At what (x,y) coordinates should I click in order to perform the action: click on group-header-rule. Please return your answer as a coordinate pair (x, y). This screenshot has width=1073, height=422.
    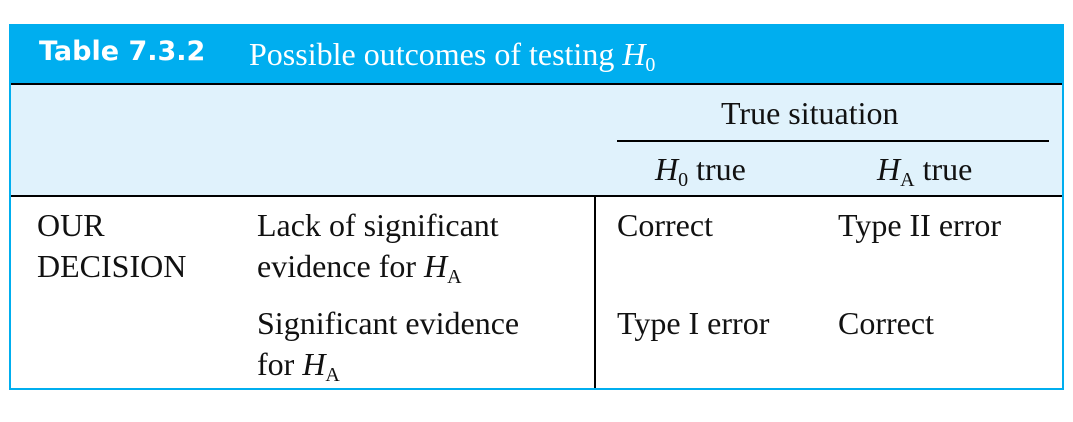
    Looking at the image, I should click on (833, 141).